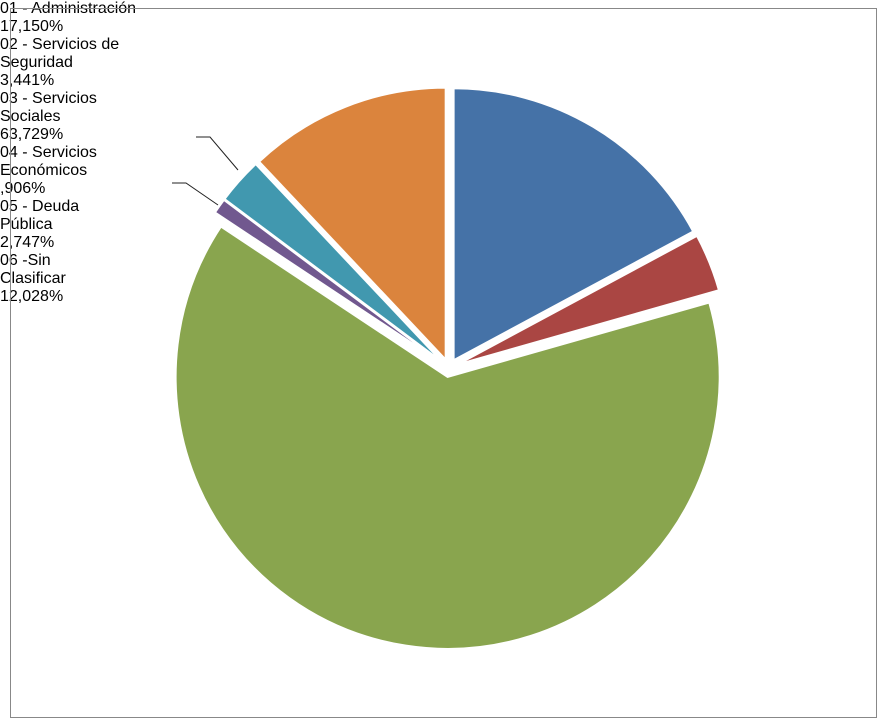 The width and height of the screenshot is (880, 719). I want to click on slice-label: 02 - Servicios de Seguridad 3,441%, so click(70, 63).